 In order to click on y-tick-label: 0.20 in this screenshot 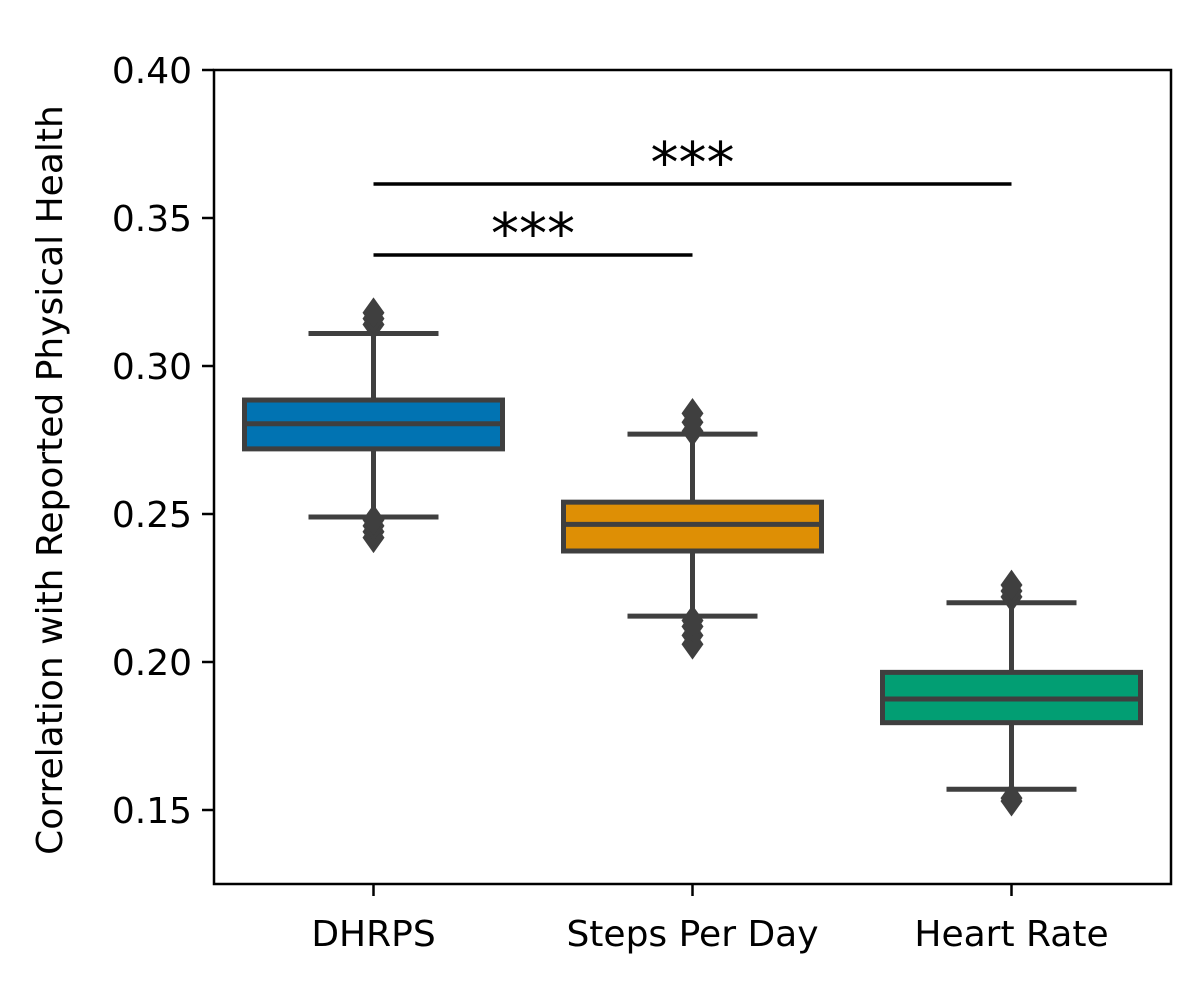, I will do `click(152, 663)`.